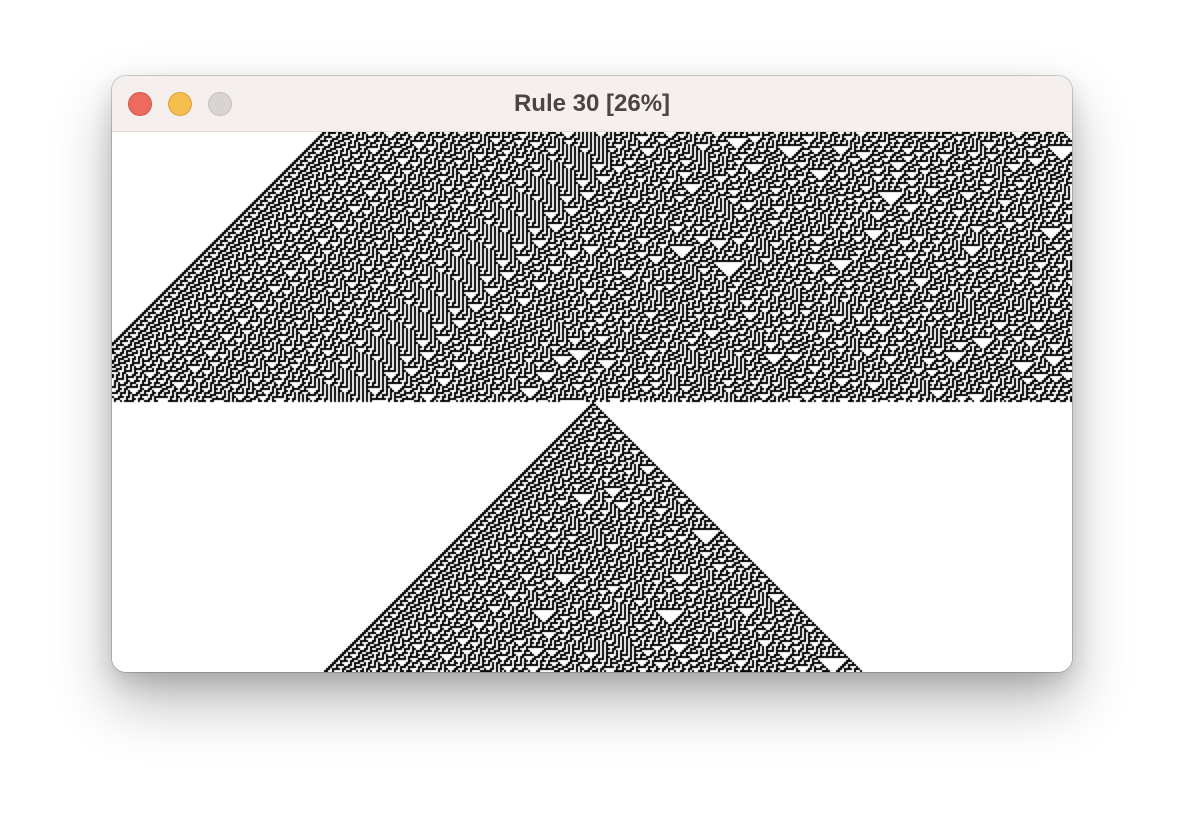  I want to click on window-title: Rule 30 [26%], so click(592, 103).